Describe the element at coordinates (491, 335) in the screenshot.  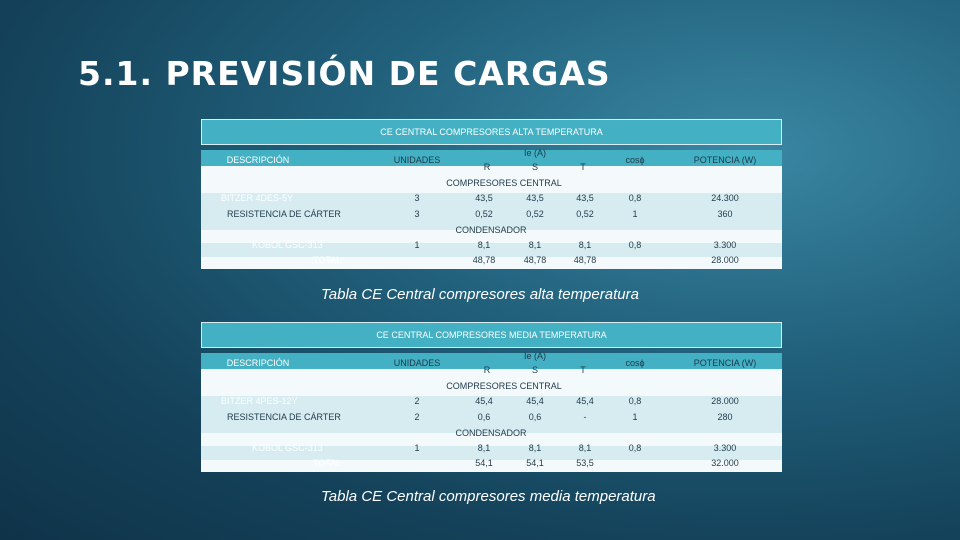
I see `table-title: CE CENTRAL COMPRESORES MEDIA TEMPERATURA` at that location.